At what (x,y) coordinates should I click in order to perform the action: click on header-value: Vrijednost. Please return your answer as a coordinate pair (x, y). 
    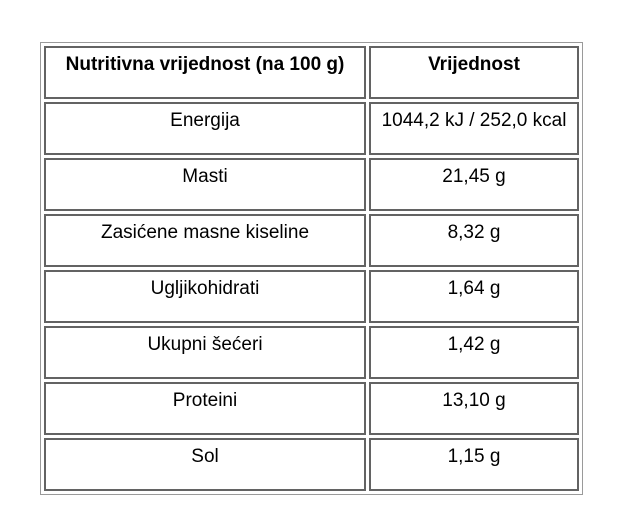
    Looking at the image, I should click on (474, 72).